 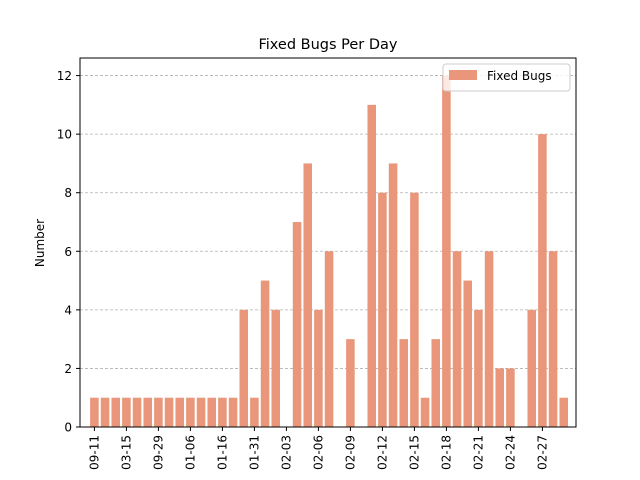 I want to click on y-tick-label: 6, so click(x=68, y=252).